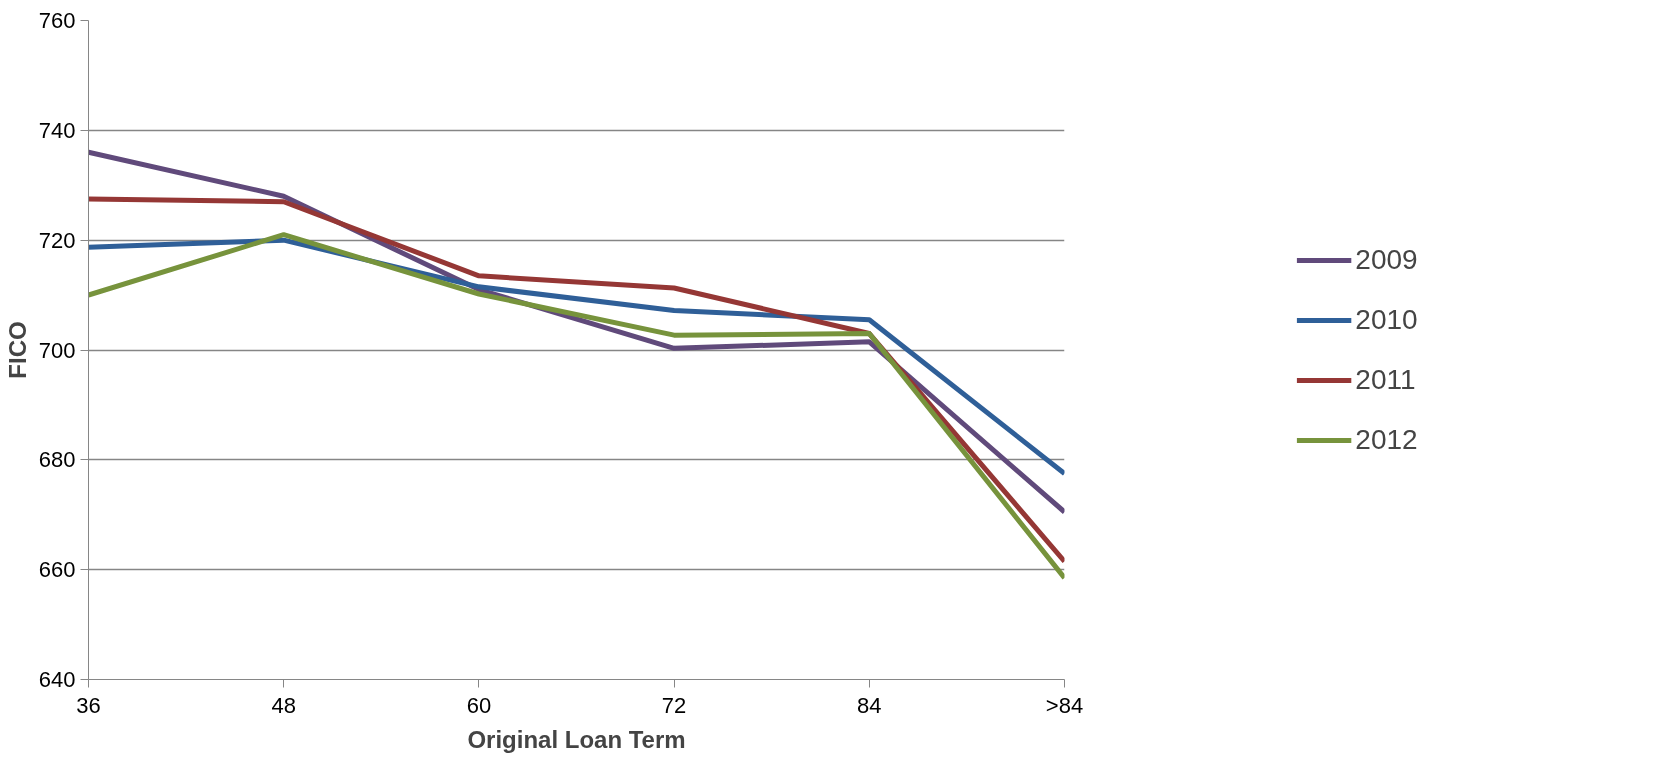 This screenshot has width=1661, height=764. I want to click on legend-label: 2009, so click(1386, 259).